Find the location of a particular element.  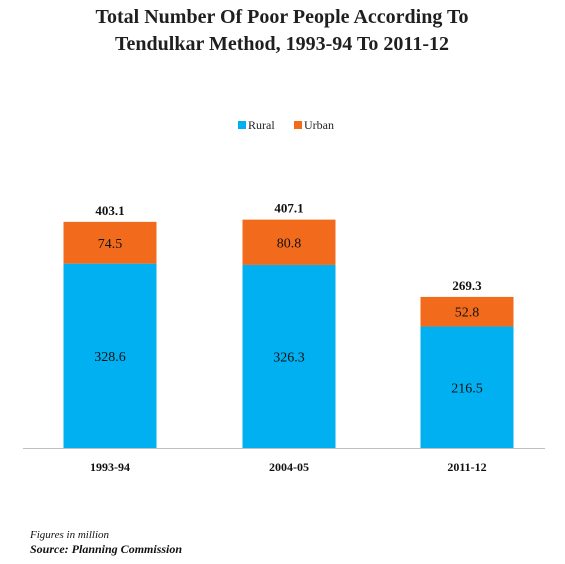

legend: Rural Urban is located at coordinates (286, 125).